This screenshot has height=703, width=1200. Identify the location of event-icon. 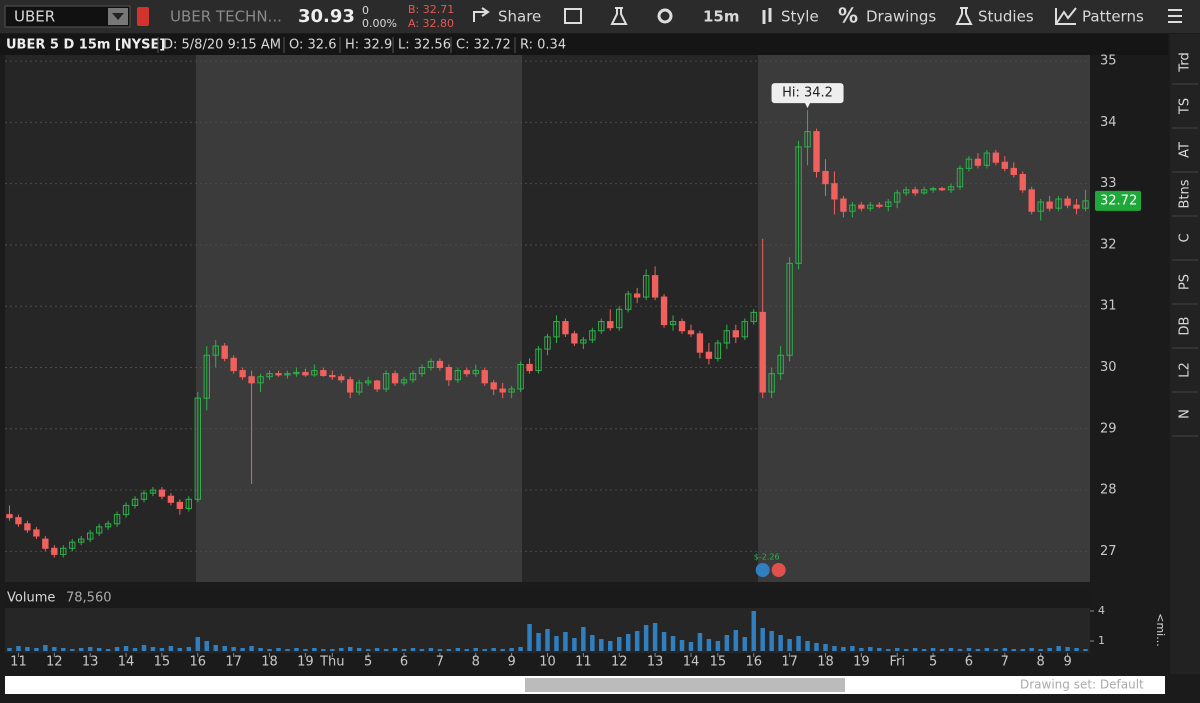
(778, 570).